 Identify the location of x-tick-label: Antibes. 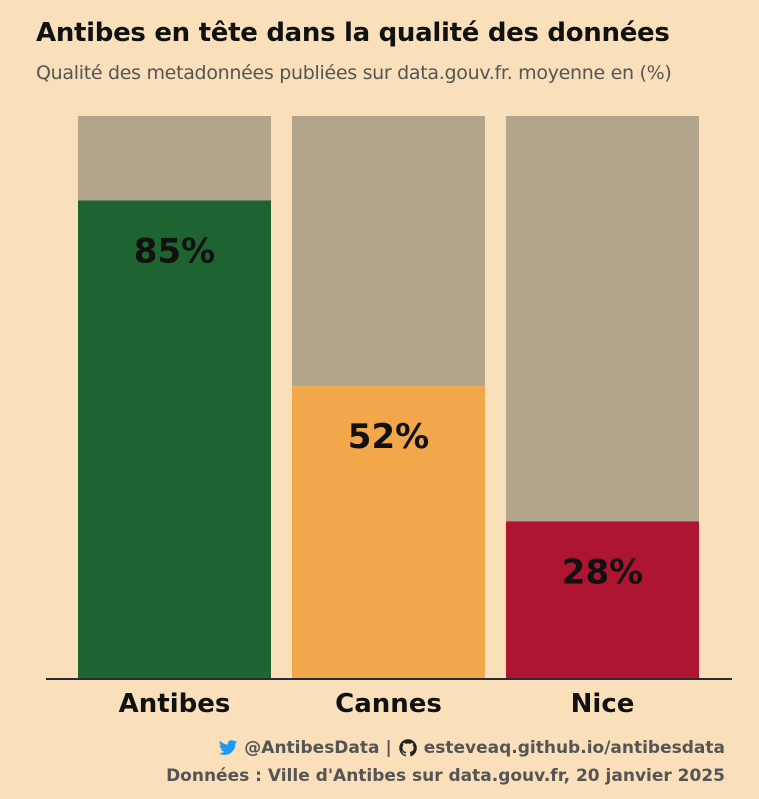
(175, 704).